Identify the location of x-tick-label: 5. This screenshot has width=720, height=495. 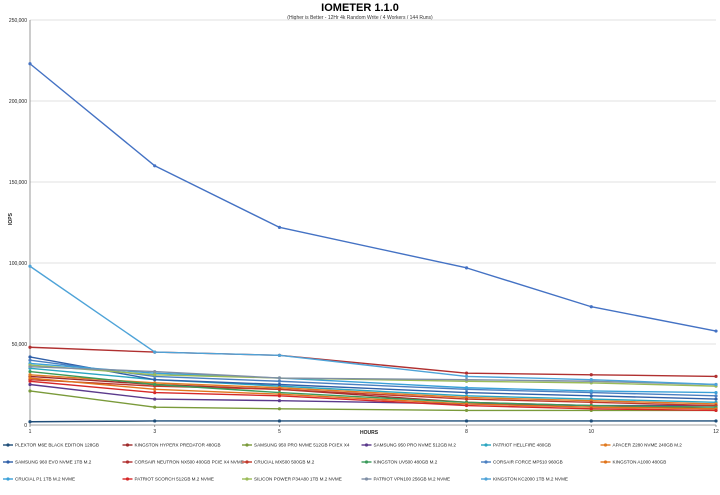
(279, 432).